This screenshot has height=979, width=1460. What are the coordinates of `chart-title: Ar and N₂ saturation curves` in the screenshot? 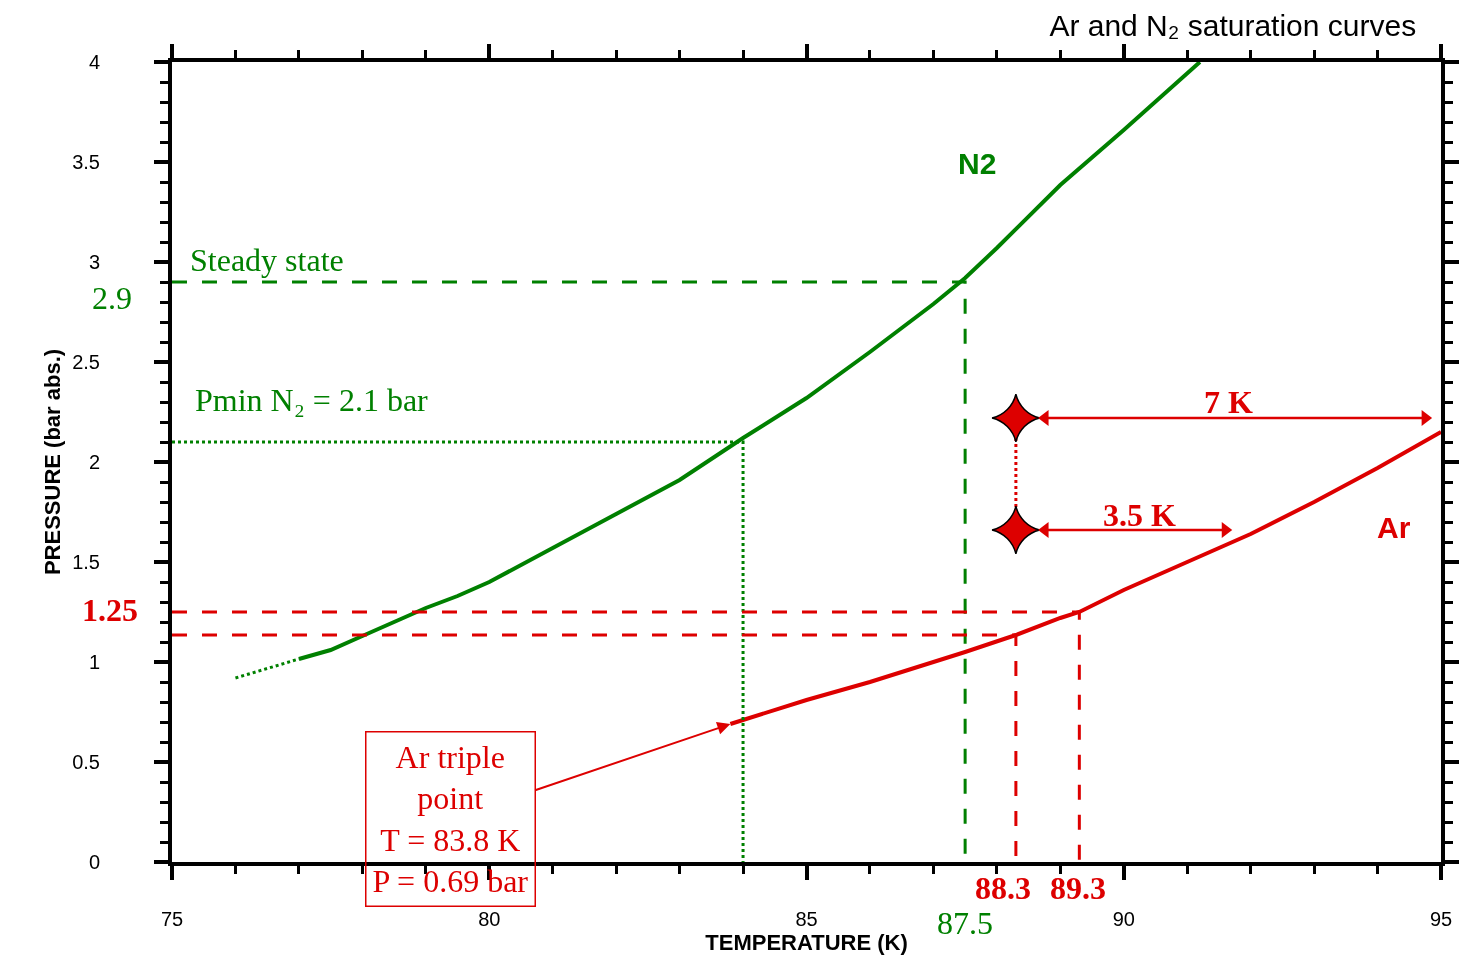 It's located at (1233, 25).